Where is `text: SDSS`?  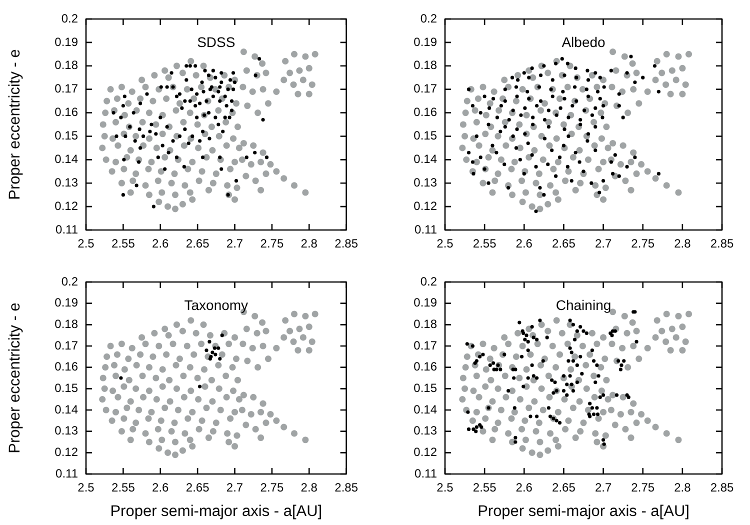
text: SDSS is located at coordinates (216, 42).